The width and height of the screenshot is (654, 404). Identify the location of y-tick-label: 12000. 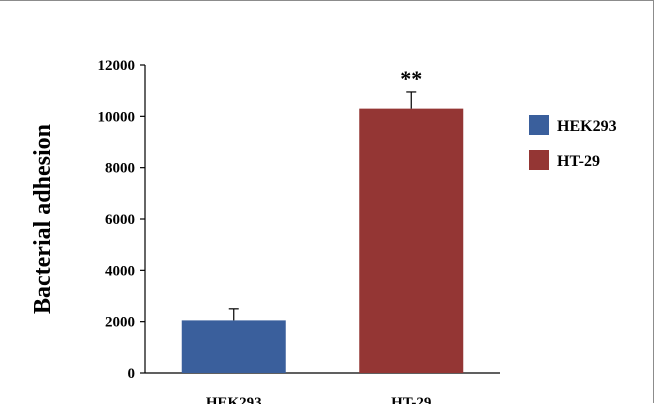
(117, 66).